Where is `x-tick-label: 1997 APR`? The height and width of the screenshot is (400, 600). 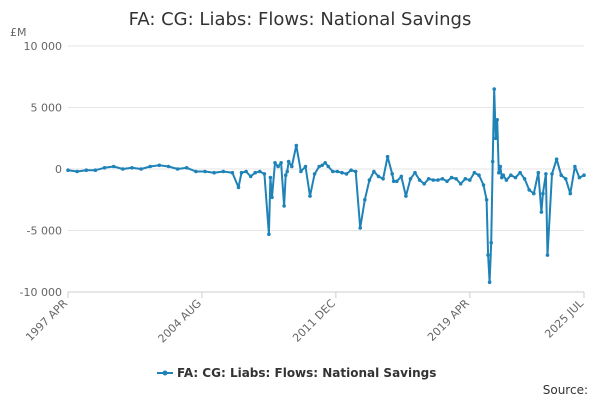 x-tick-label: 1997 APR is located at coordinates (46, 320).